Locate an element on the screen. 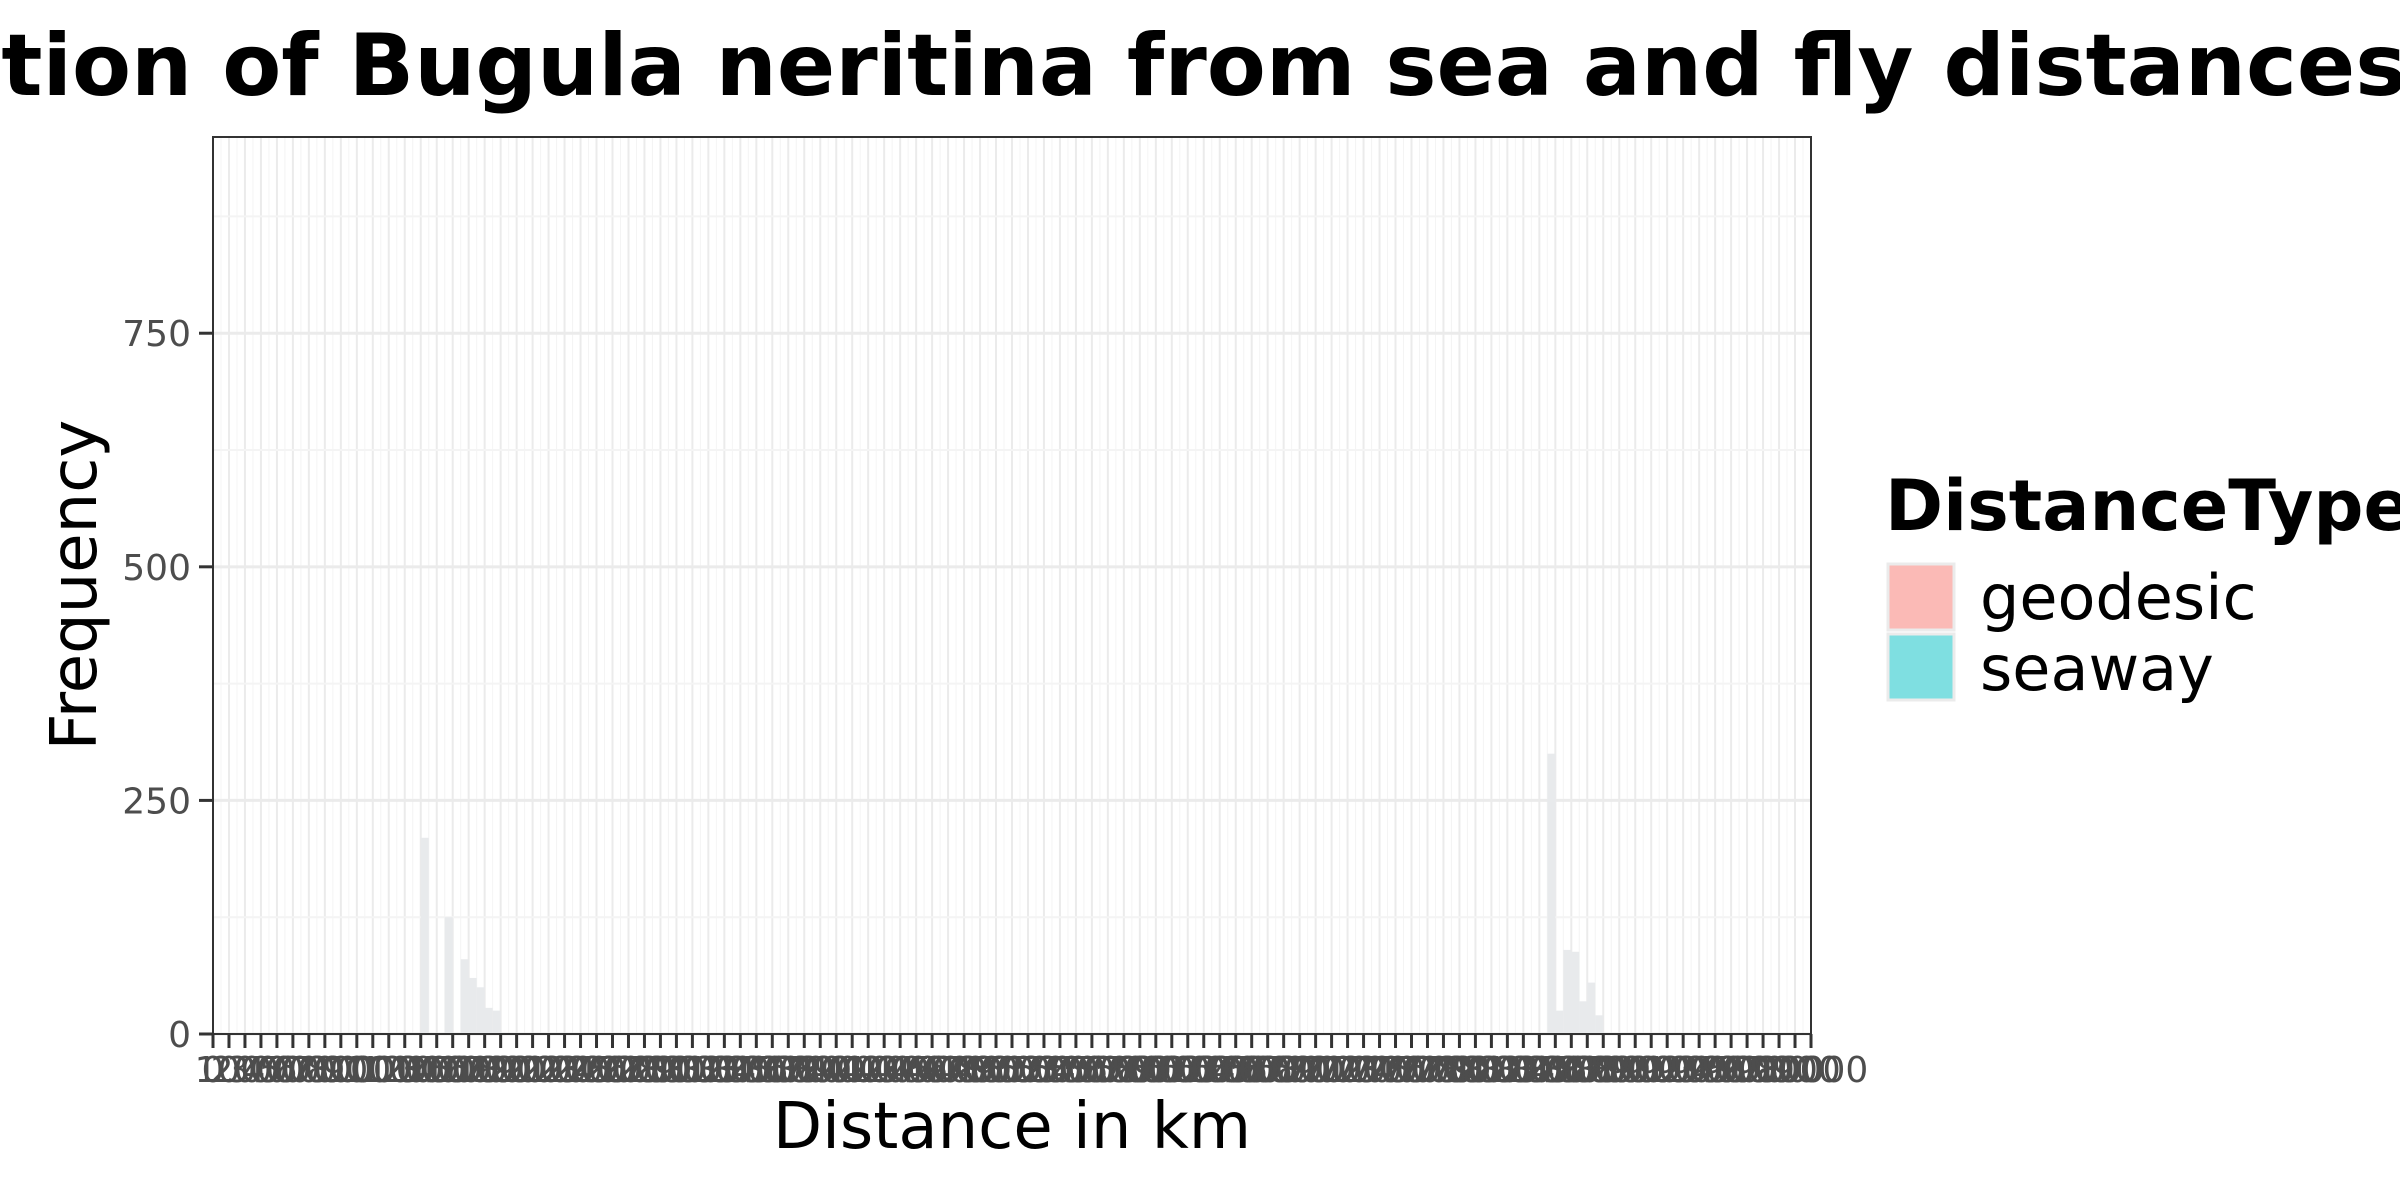 The image size is (2400, 1200). x-tick-label: 3400 is located at coordinates (757, 1070).